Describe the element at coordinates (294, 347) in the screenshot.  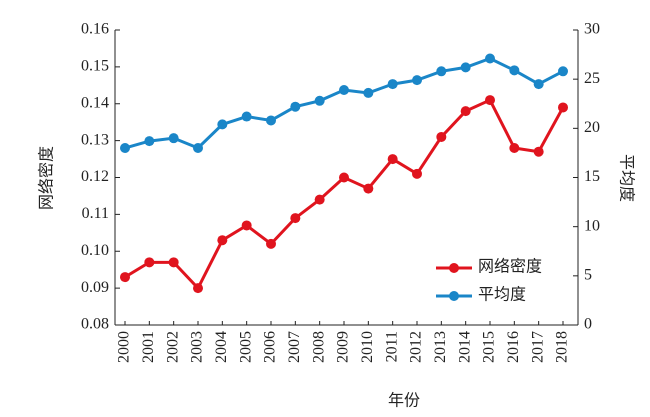
I see `x-tick-label: 2007` at that location.